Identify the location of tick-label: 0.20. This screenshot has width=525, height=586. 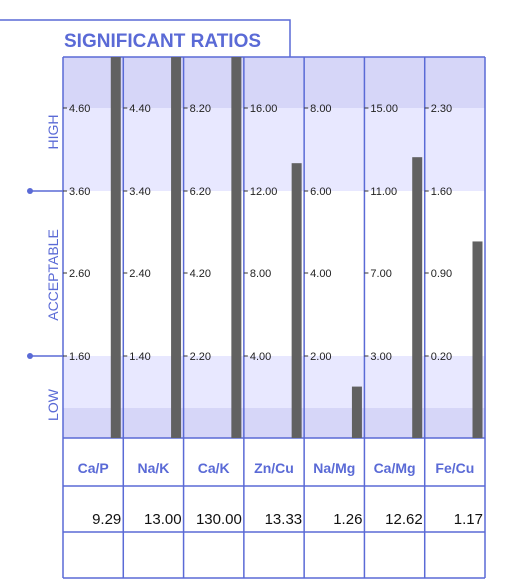
(441, 357).